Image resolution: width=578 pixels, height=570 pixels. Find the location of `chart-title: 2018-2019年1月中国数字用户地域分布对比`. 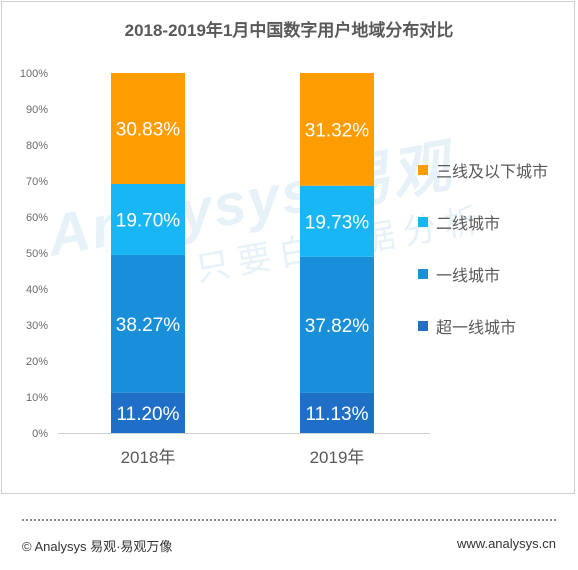

chart-title: 2018-2019年1月中国数字用户地域分布对比 is located at coordinates (289, 30).